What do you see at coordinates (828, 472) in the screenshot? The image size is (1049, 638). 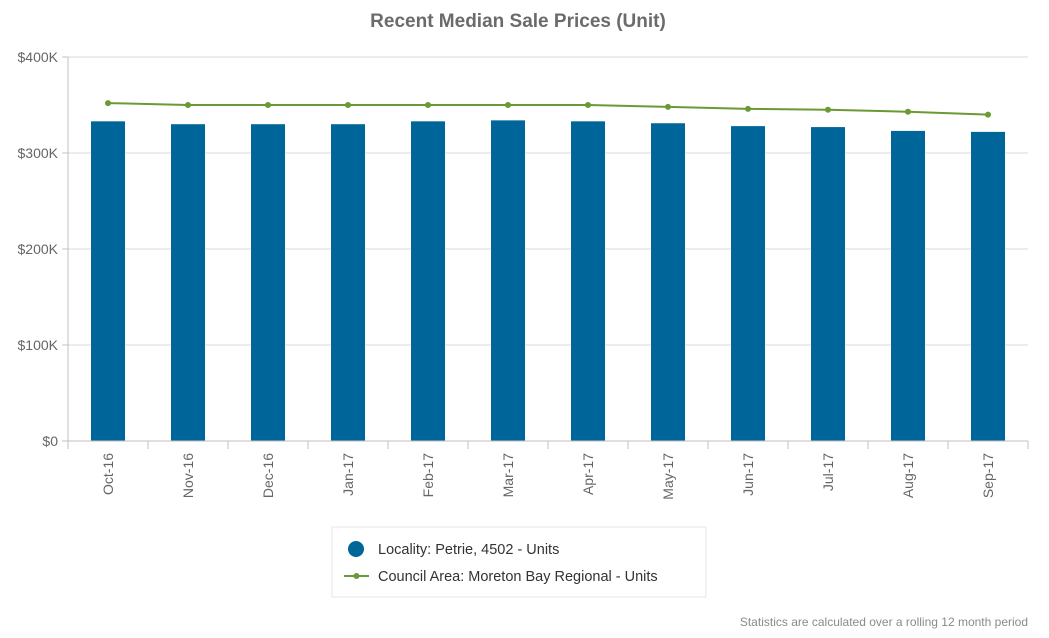 I see `x-tick-label: Jul-17` at bounding box center [828, 472].